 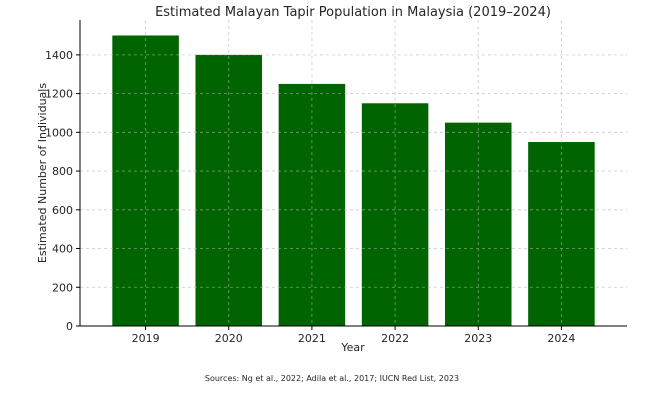 What do you see at coordinates (62, 287) in the screenshot?
I see `y-tick-label: 200` at bounding box center [62, 287].